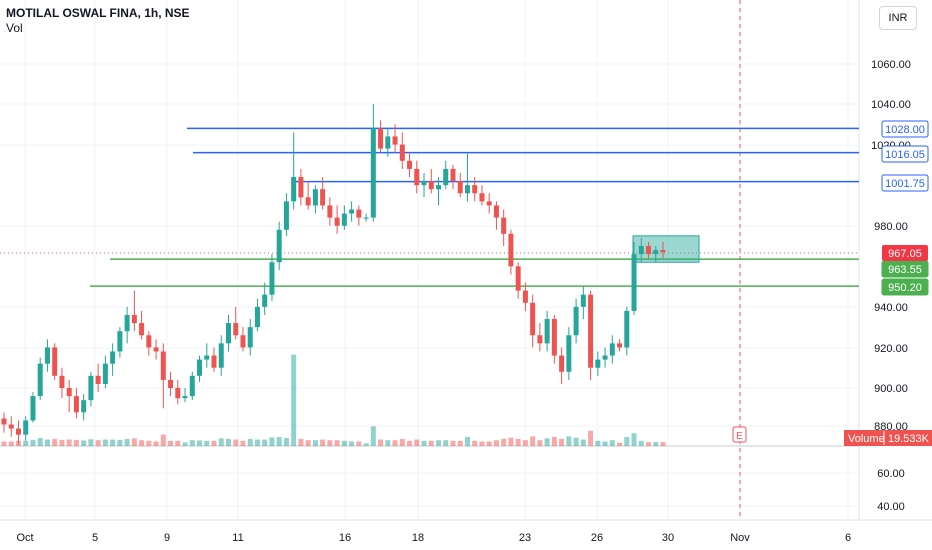  I want to click on time-axis-tick: 18, so click(418, 538).